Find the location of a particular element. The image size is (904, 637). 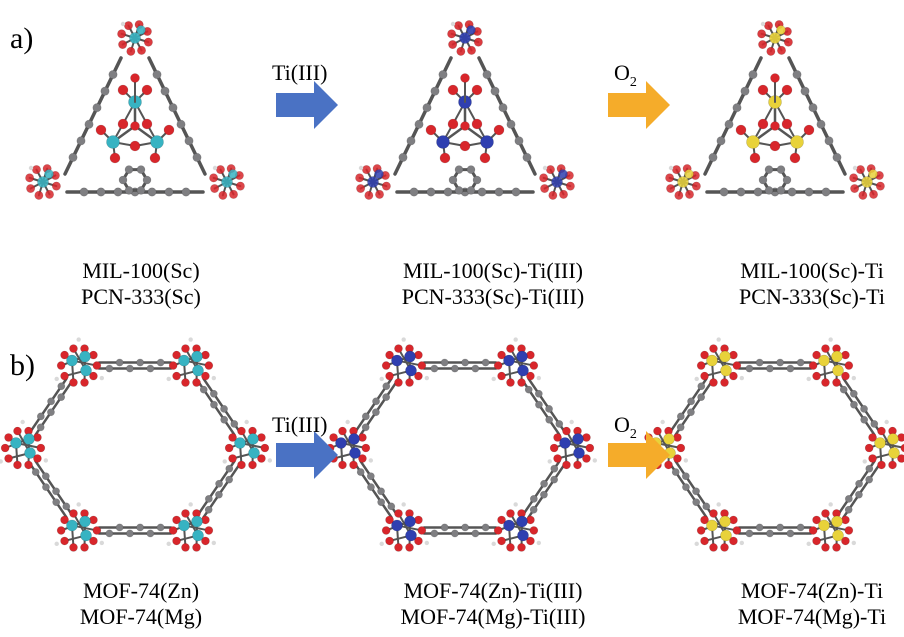

caption-a1-line1: MIL-100(Sc) is located at coordinates (140, 270).